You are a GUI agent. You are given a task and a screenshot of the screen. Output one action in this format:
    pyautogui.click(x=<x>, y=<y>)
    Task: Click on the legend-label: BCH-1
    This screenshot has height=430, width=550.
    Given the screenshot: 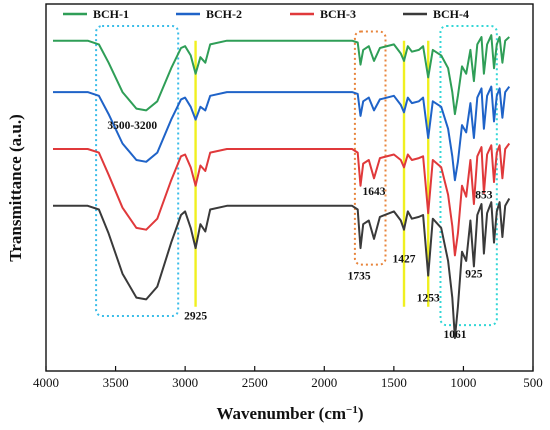 What is the action you would take?
    pyautogui.click(x=111, y=14)
    